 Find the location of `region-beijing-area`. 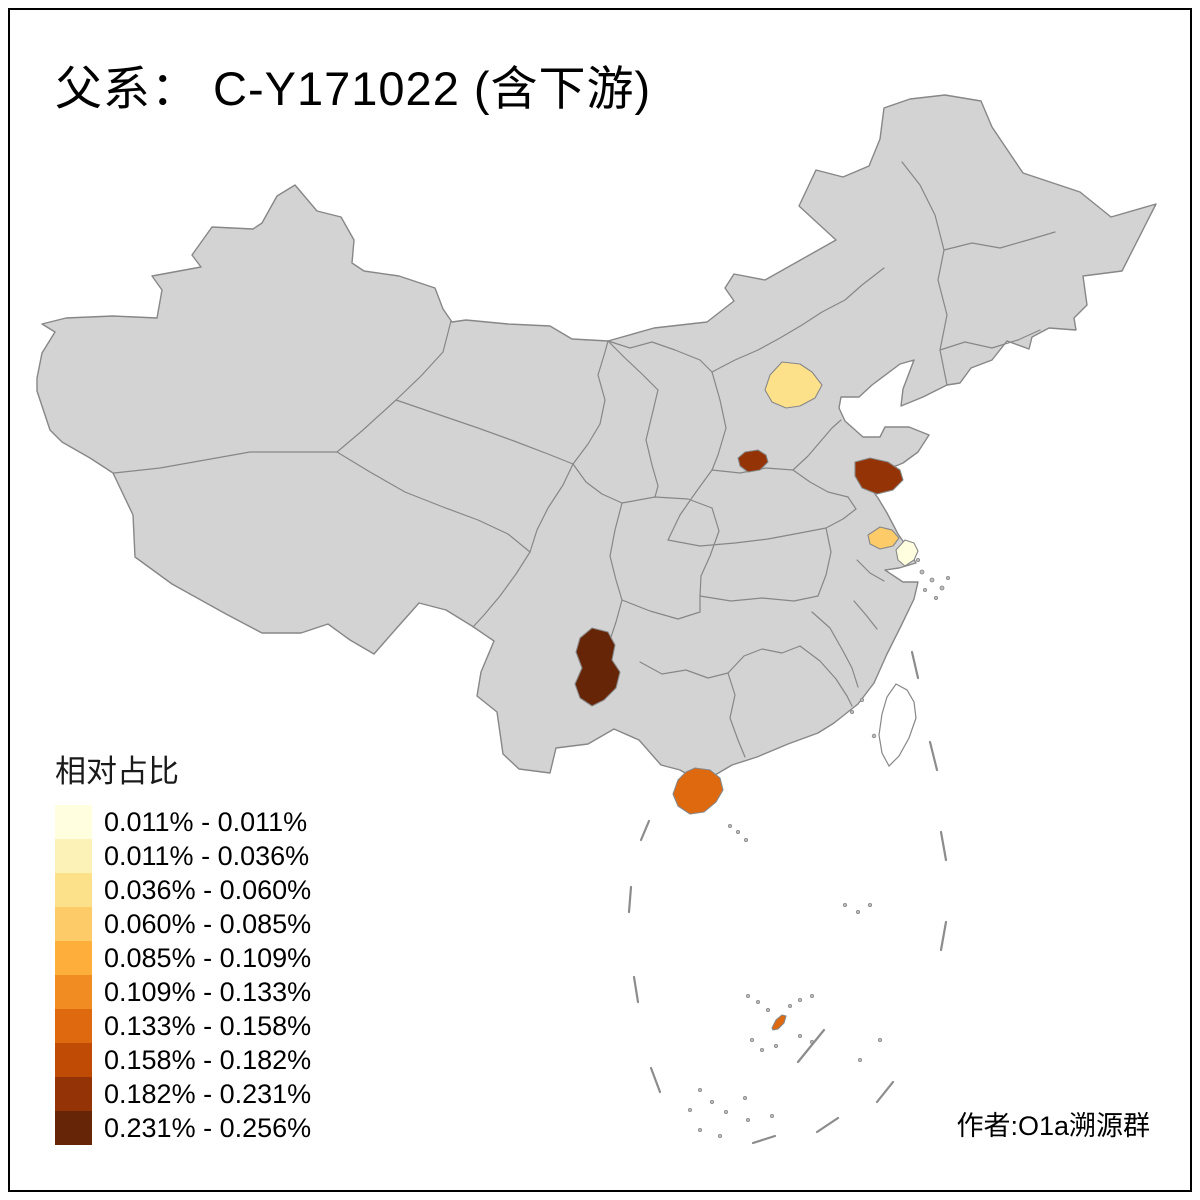

region-beijing-area is located at coordinates (793, 385).